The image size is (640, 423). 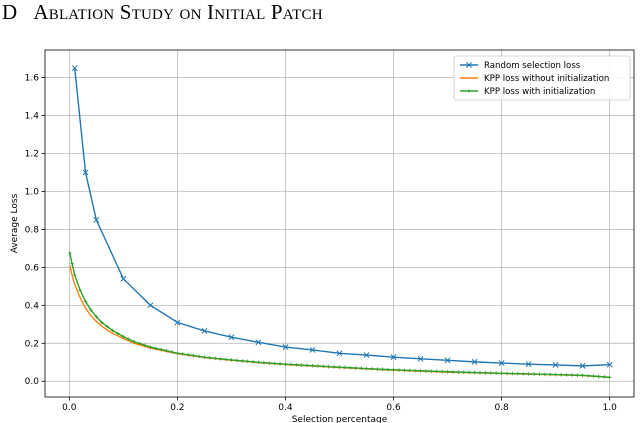 What do you see at coordinates (69, 408) in the screenshot?
I see `x-tick-label: 0.0` at bounding box center [69, 408].